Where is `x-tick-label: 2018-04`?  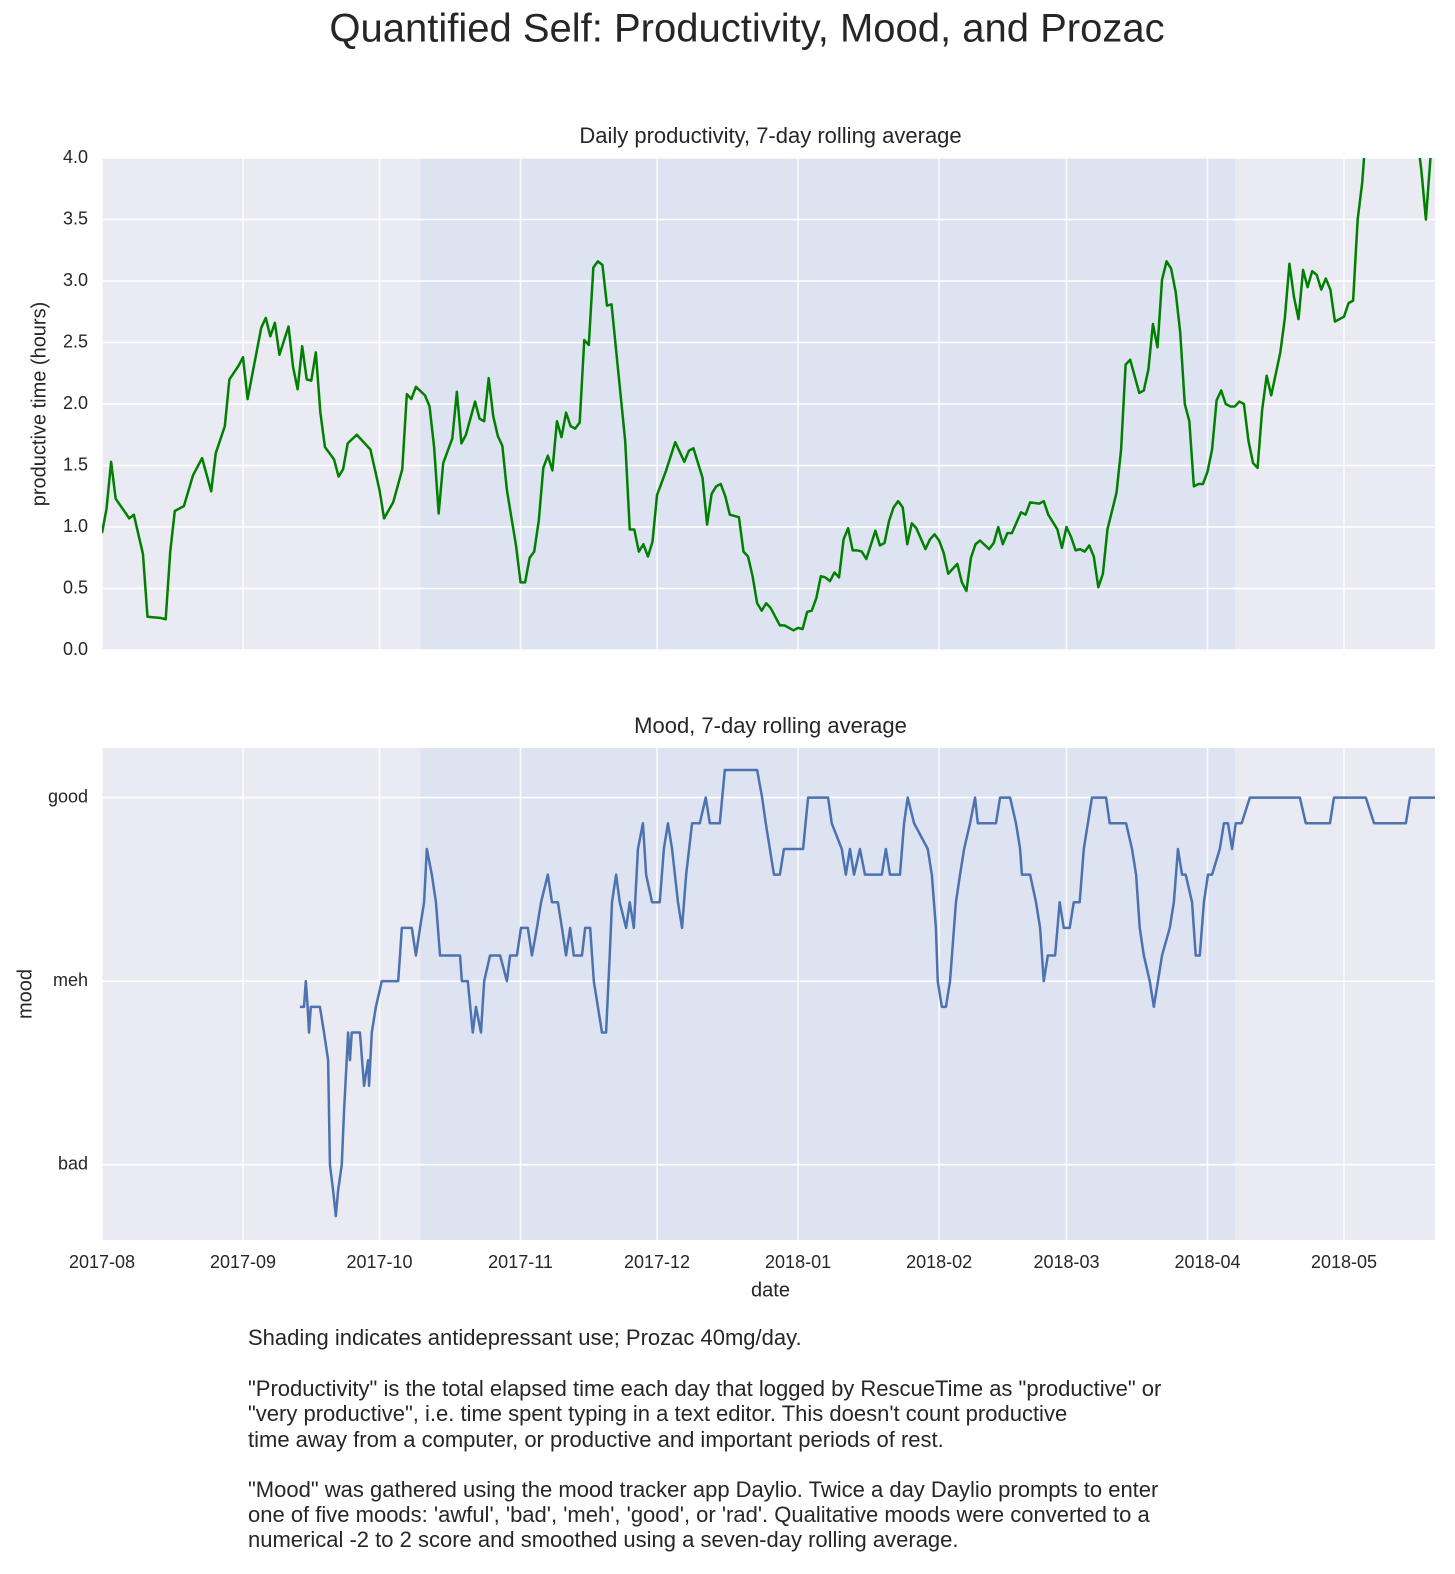
x-tick-label: 2018-04 is located at coordinates (1207, 1262).